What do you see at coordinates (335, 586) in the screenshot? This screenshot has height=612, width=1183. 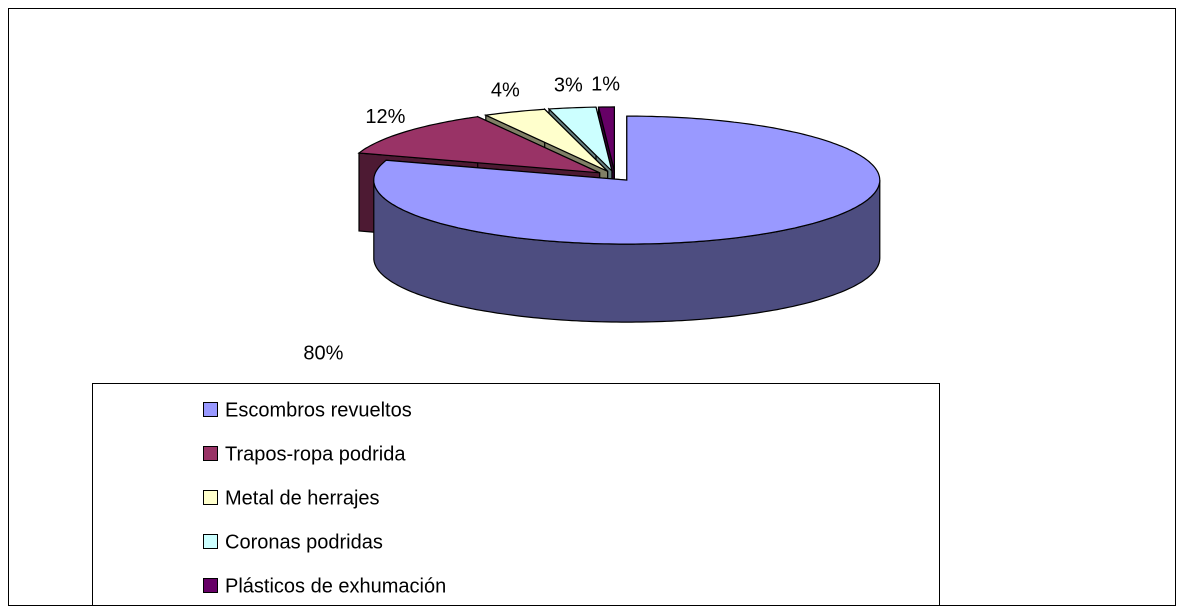 I see `legend-label: Plásticos de exhumación` at bounding box center [335, 586].